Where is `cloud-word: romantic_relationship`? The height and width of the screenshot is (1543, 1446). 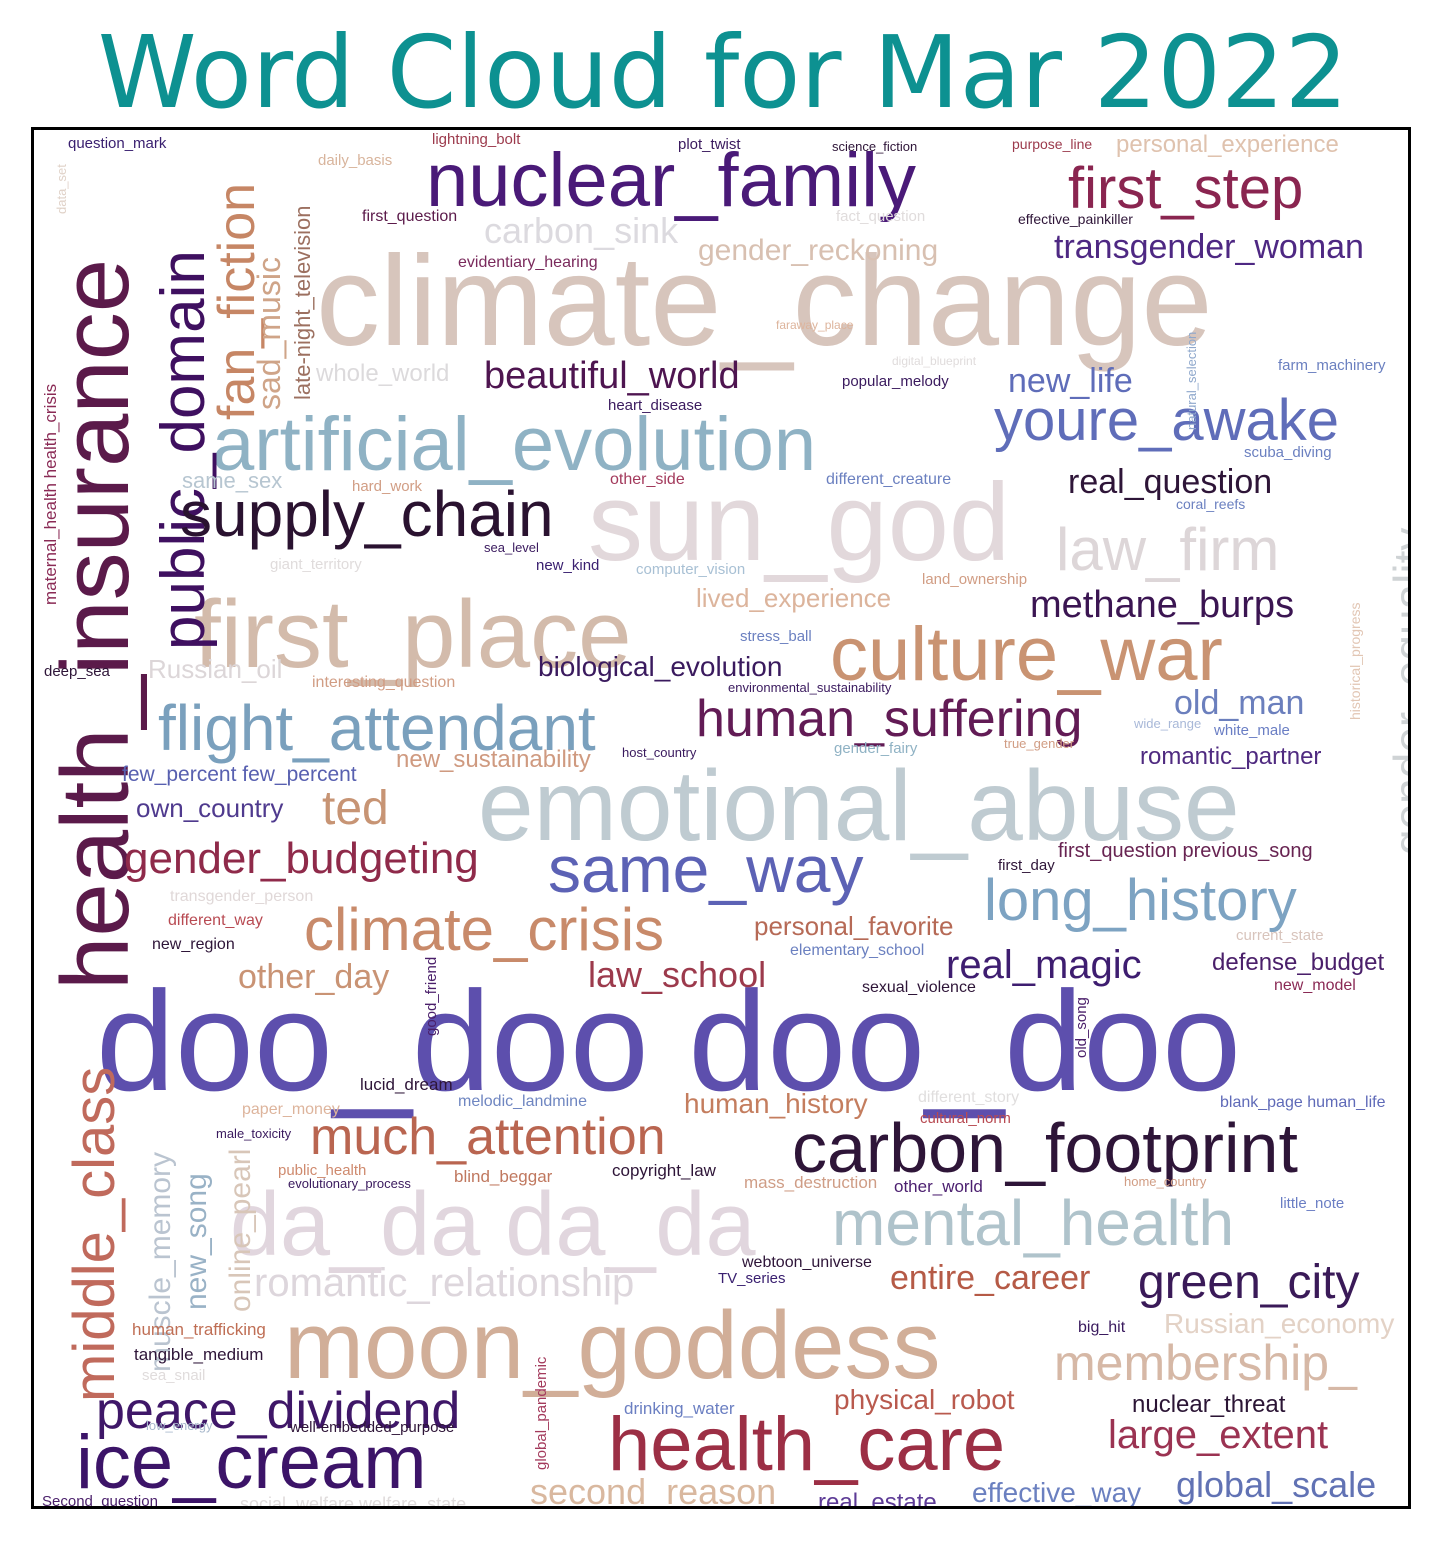
cloud-word: romantic_relationship is located at coordinates (444, 1283).